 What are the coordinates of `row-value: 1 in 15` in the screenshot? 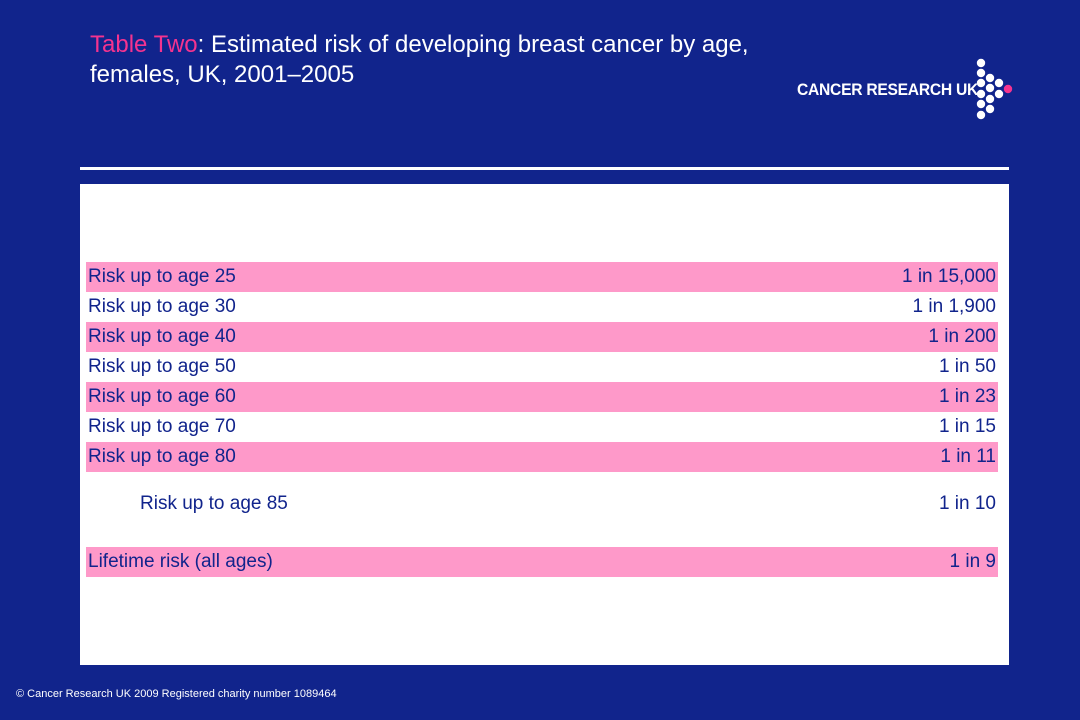 It's located at (967, 426).